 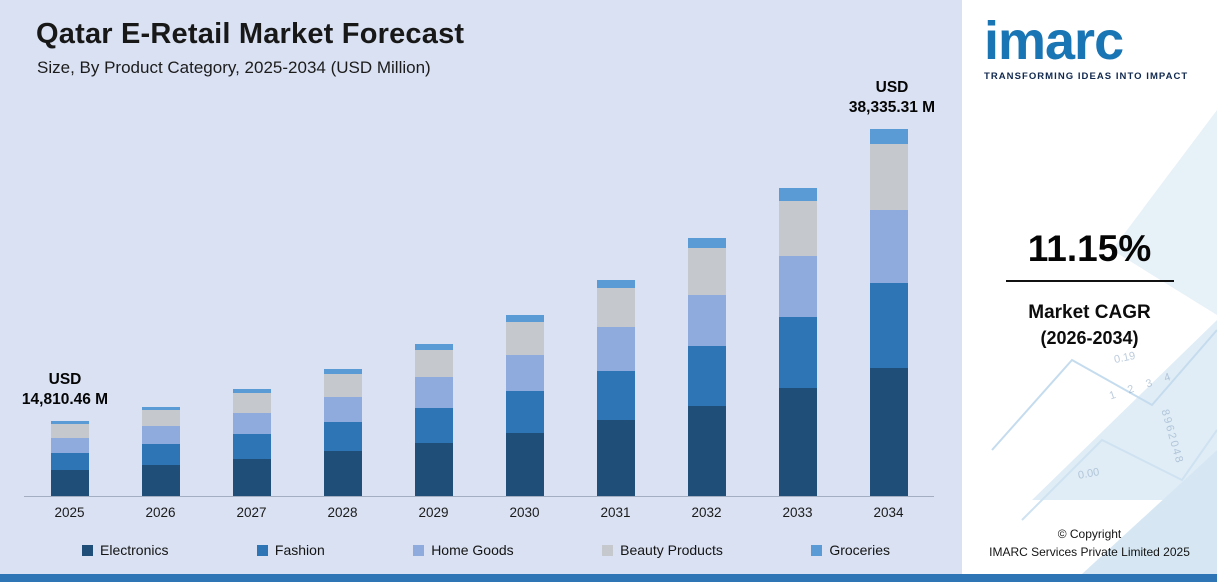 I want to click on segment-fashion-2033, so click(x=797, y=353).